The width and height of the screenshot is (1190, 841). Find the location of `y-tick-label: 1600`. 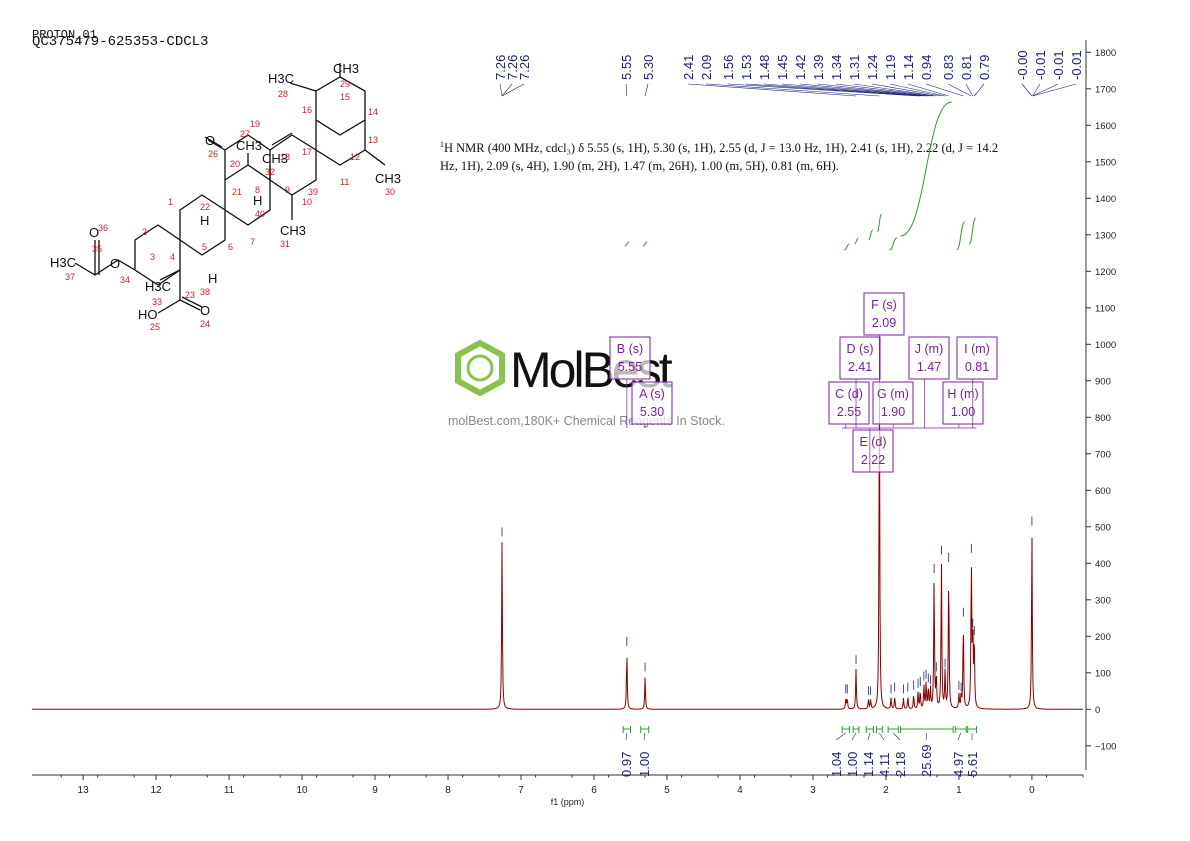

y-tick-label: 1600 is located at coordinates (1105, 126).